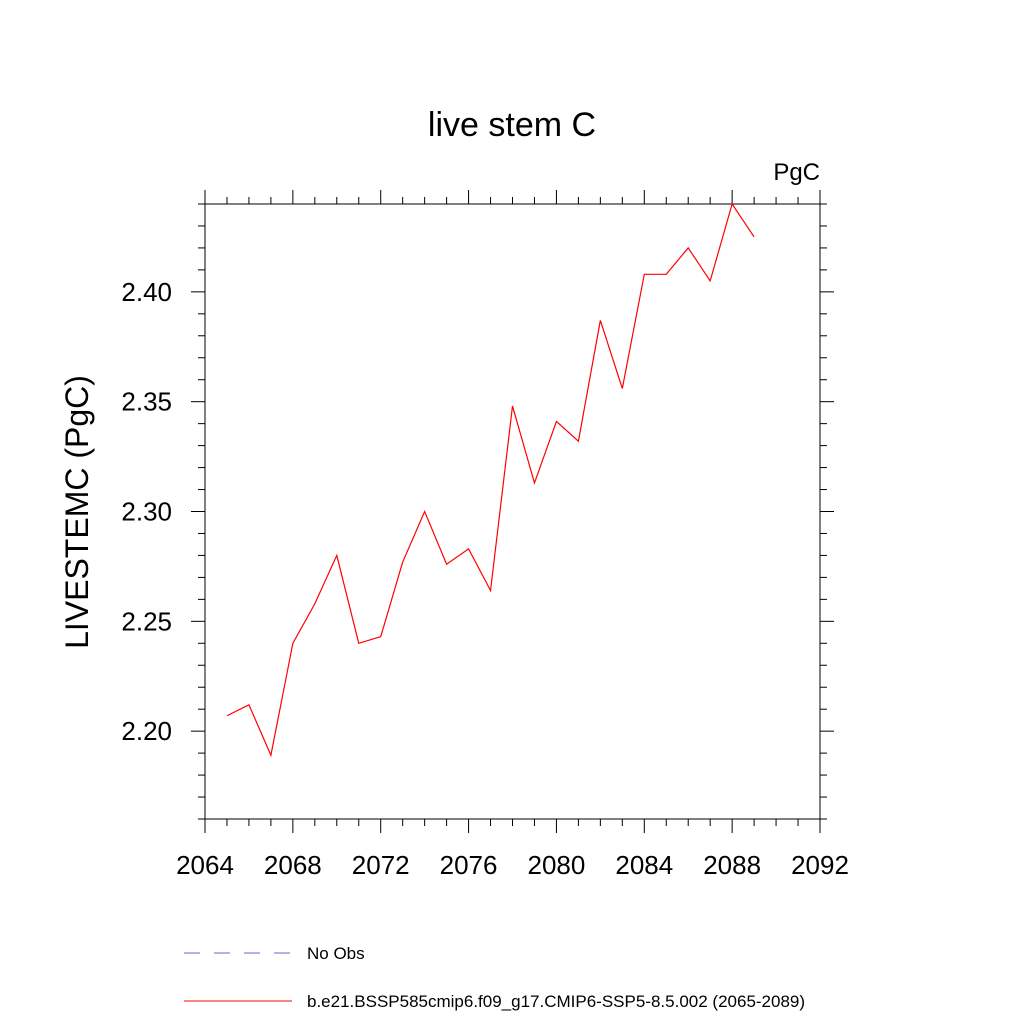  I want to click on x-tick-label: 2084, so click(644, 865).